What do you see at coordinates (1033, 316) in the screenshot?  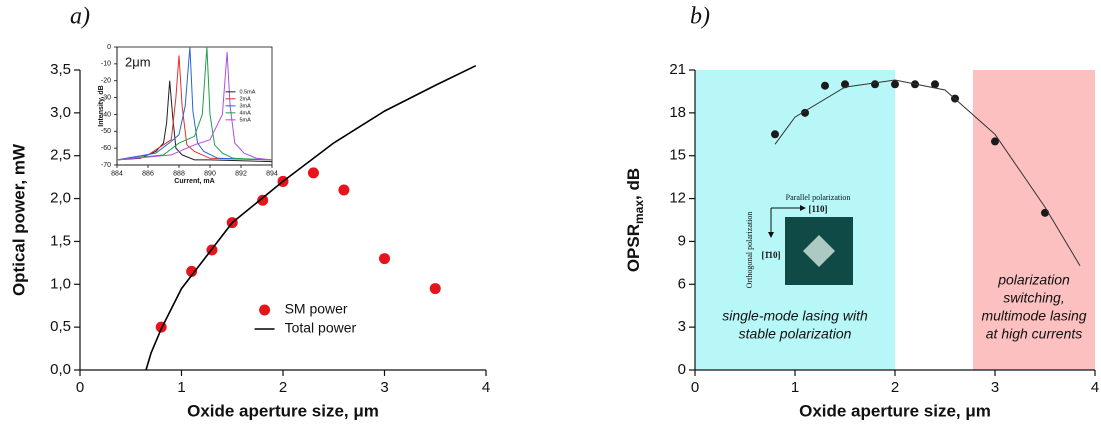 I see `region-label: multimode lasing` at bounding box center [1033, 316].